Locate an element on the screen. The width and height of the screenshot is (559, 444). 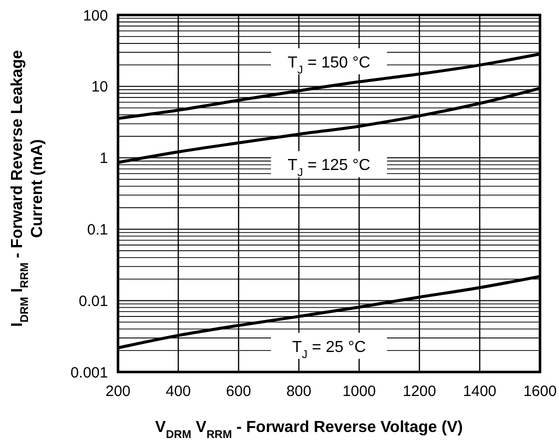
x-tick-label: 400 is located at coordinates (178, 391).